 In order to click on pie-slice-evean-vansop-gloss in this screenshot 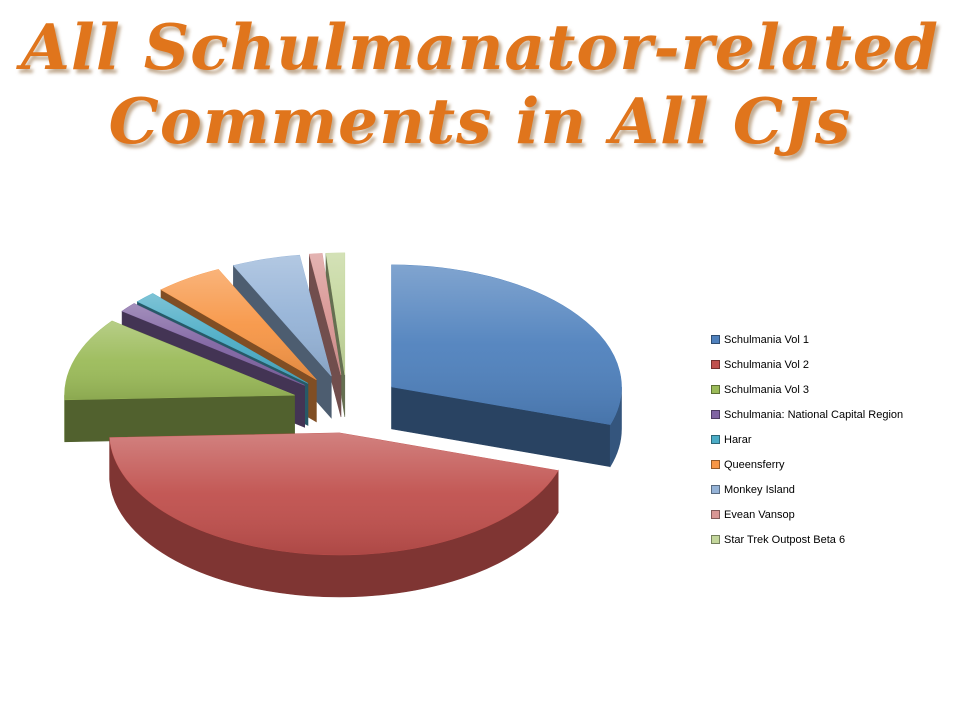, I will do `click(325, 314)`.